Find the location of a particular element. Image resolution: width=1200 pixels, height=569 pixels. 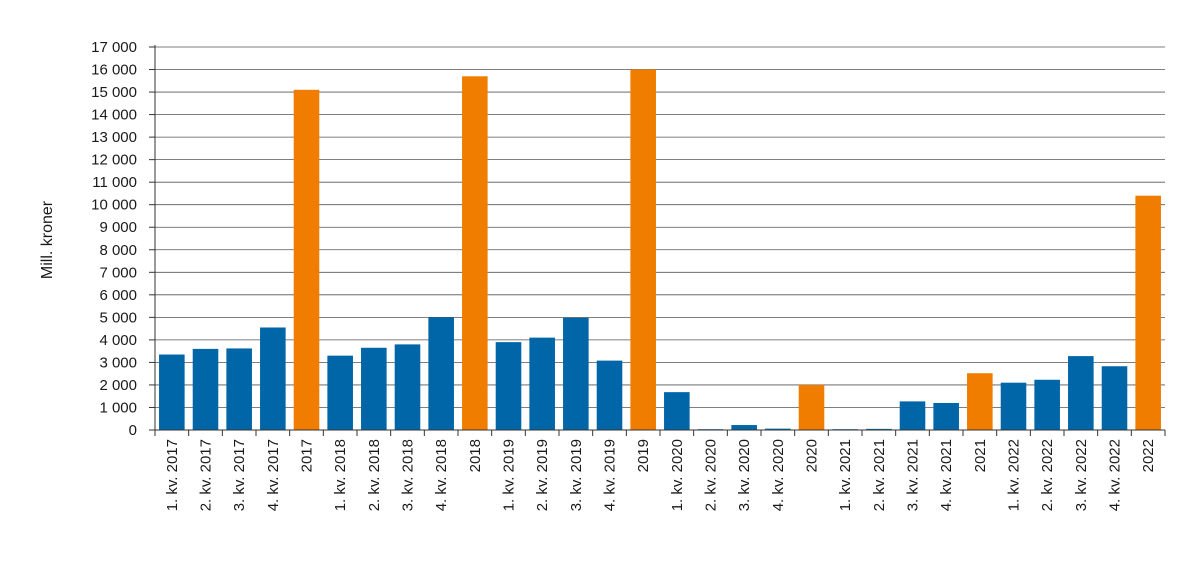

x-tick-label: 2. kv. 2017 is located at coordinates (206, 475).